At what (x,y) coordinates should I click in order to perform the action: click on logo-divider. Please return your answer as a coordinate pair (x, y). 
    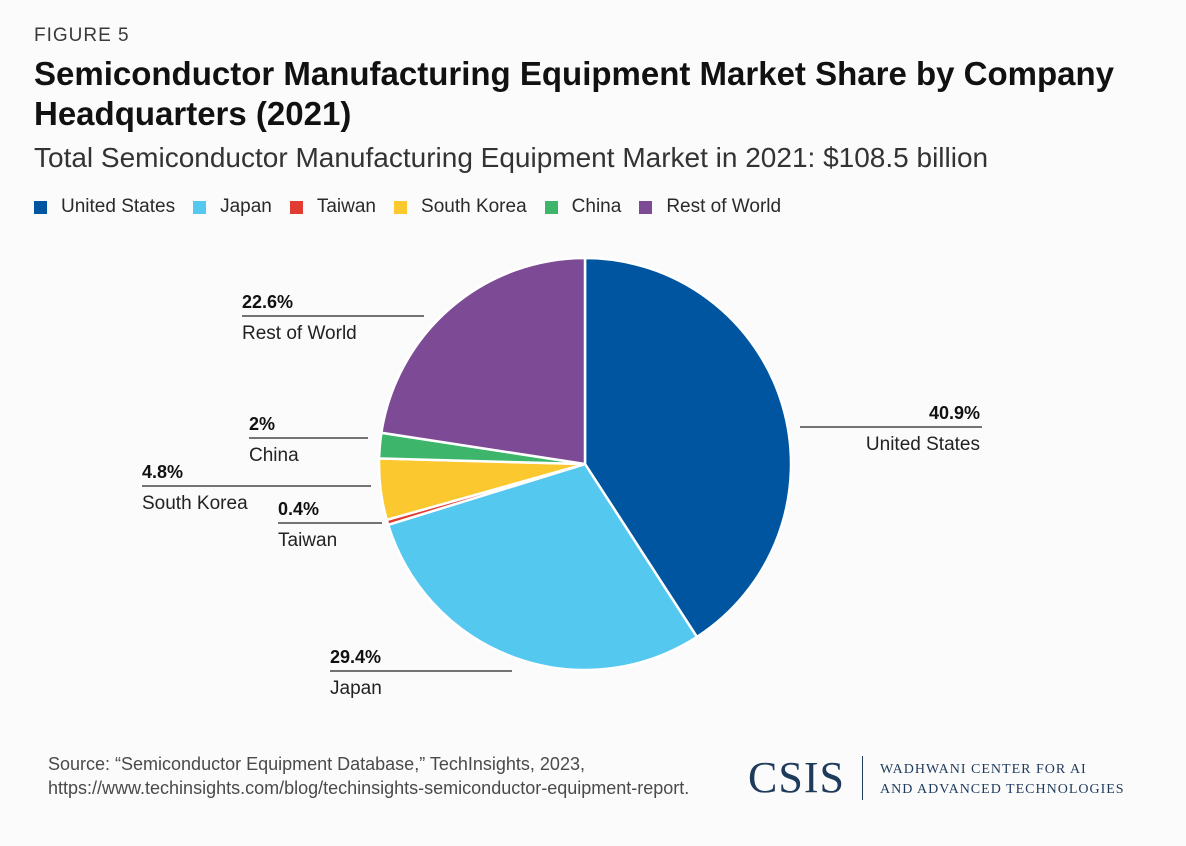
    Looking at the image, I should click on (862, 778).